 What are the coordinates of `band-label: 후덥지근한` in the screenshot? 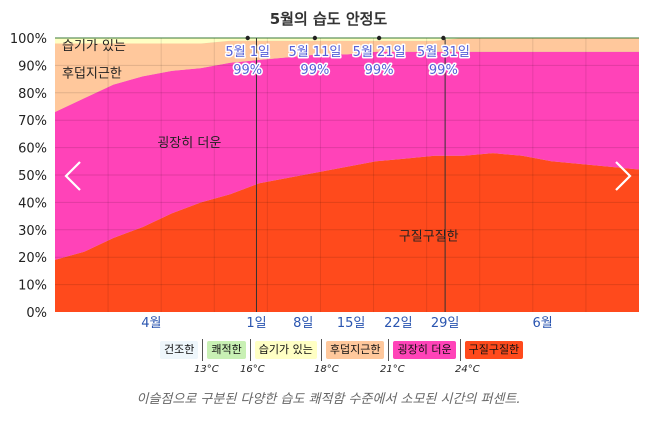 It's located at (92, 73).